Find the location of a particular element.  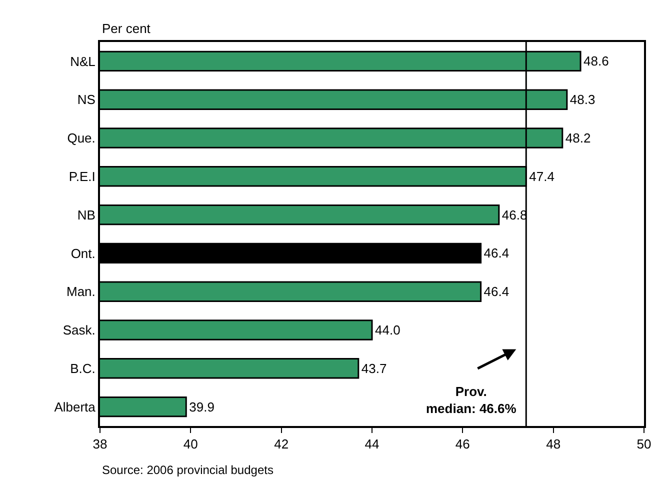

data-label: 43.7 is located at coordinates (374, 368).